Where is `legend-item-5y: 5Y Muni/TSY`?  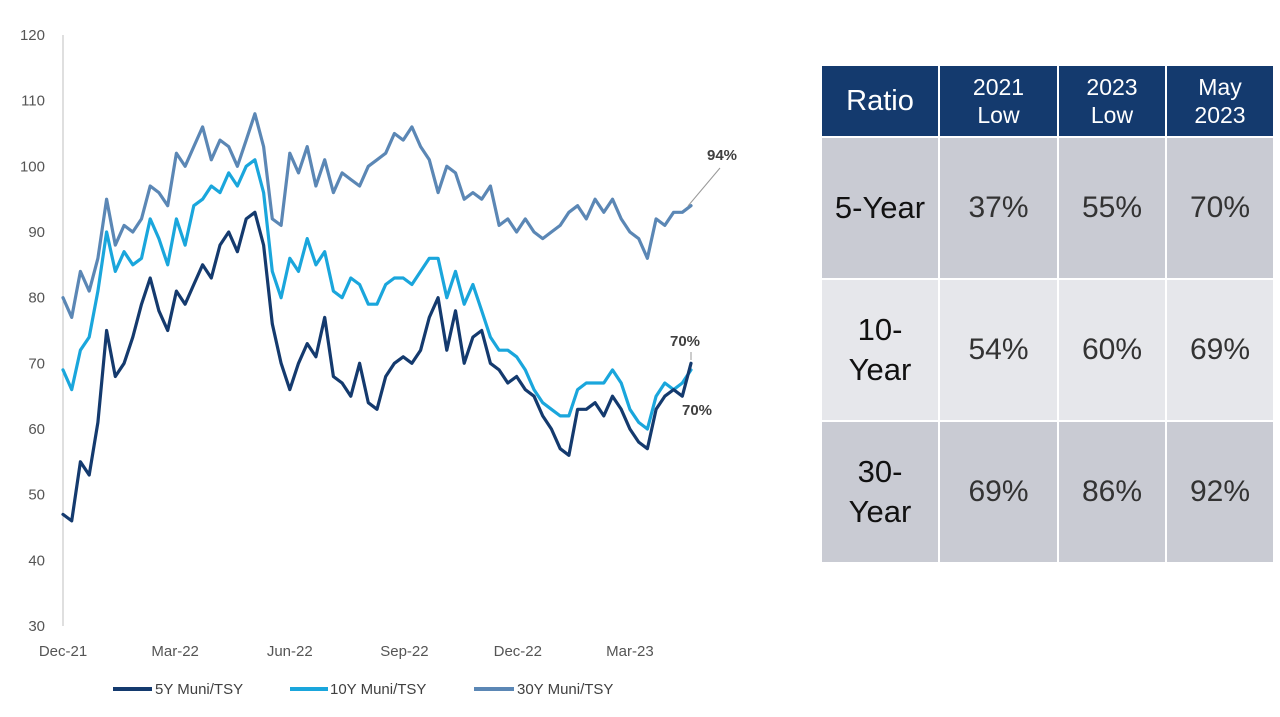 legend-item-5y: 5Y Muni/TSY is located at coordinates (178, 689).